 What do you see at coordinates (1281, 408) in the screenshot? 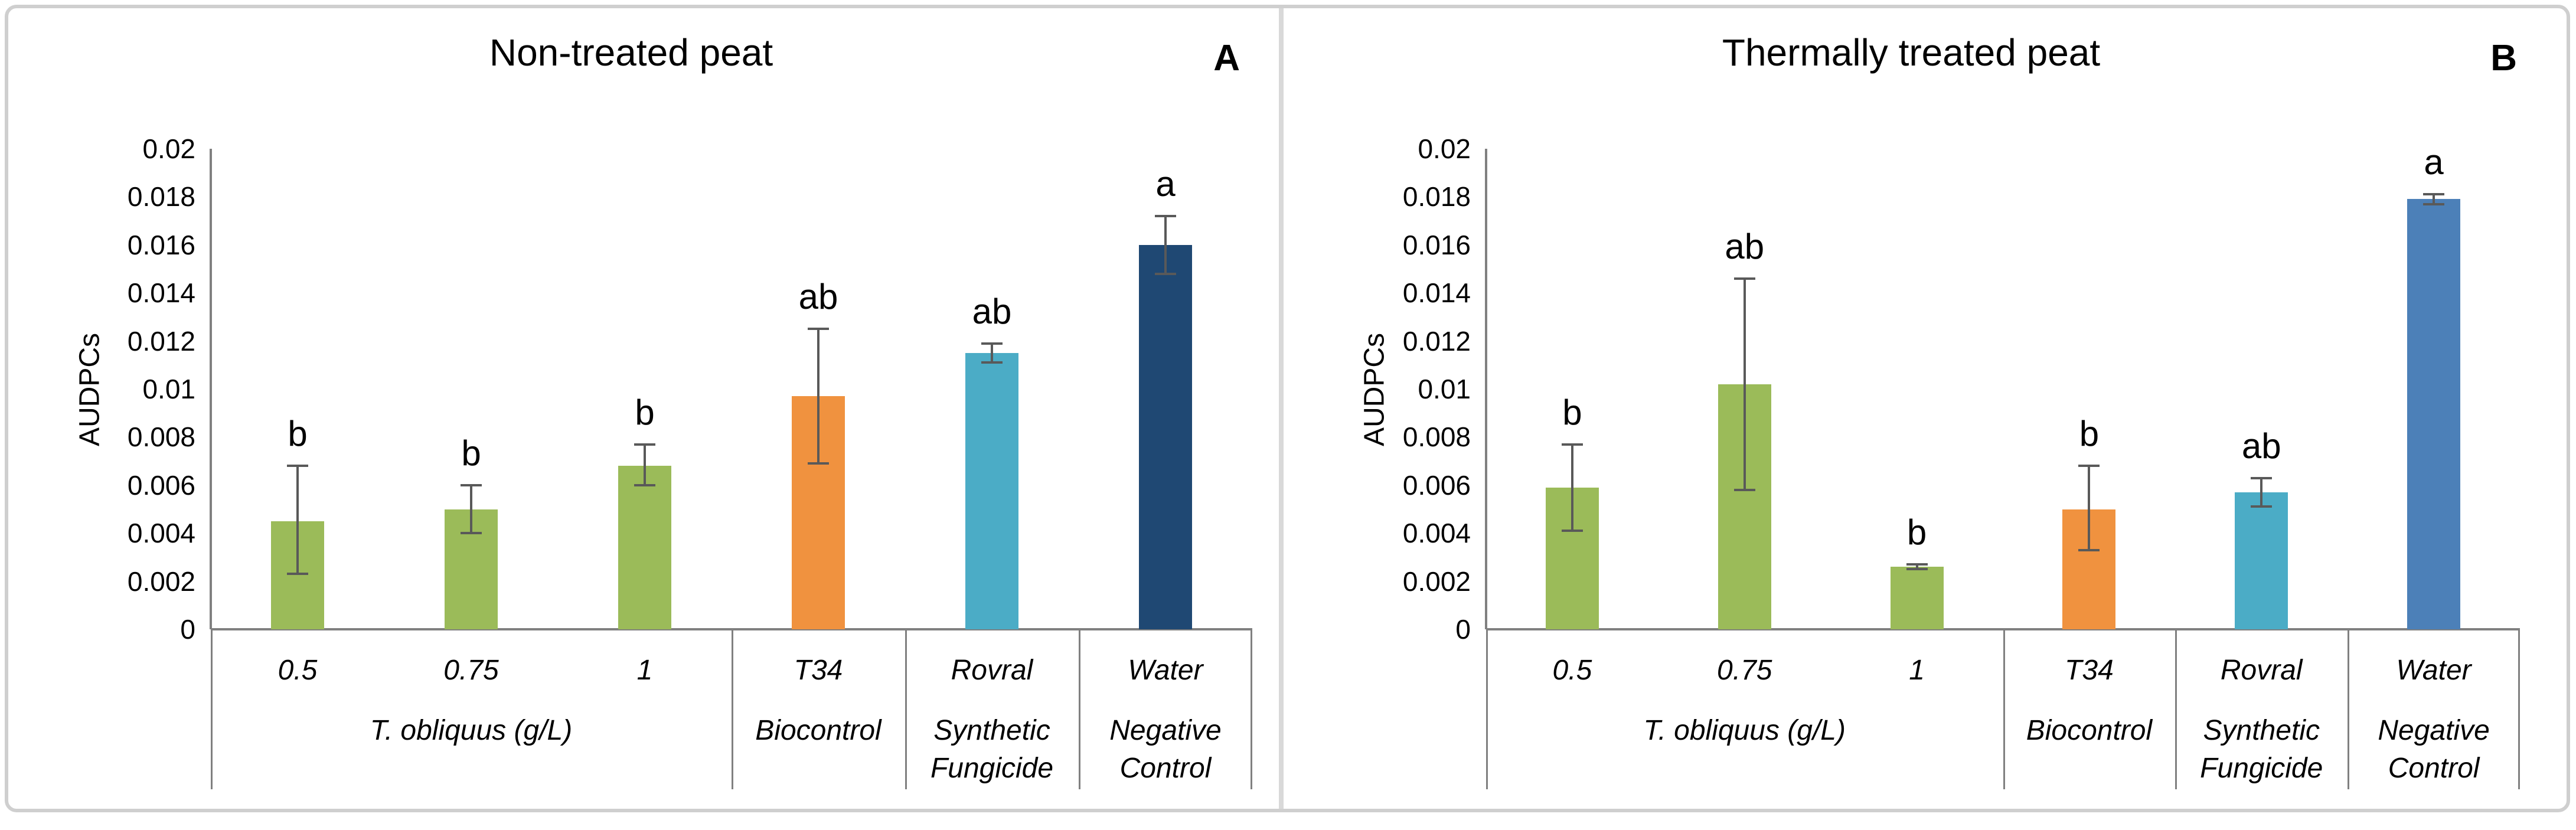
I see `panel-divider` at bounding box center [1281, 408].